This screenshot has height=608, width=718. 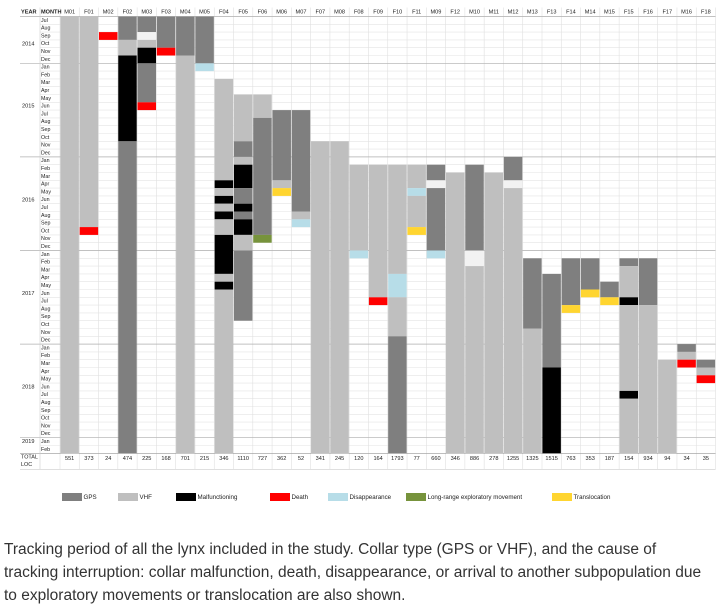 What do you see at coordinates (416, 12) in the screenshot?
I see `animal-label: F11` at bounding box center [416, 12].